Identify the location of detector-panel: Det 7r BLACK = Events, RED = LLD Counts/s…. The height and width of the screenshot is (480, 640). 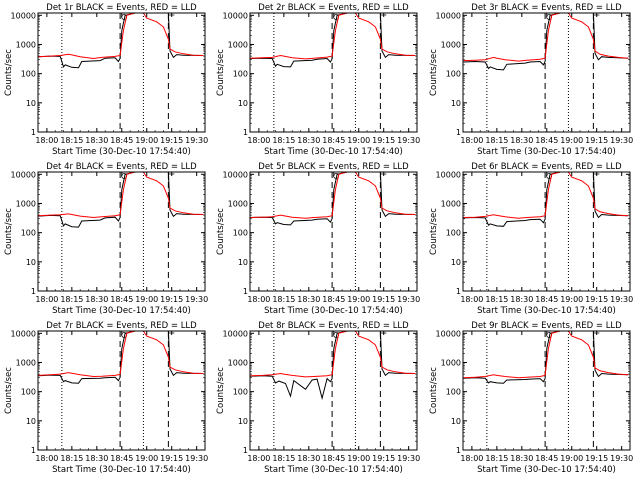
(106, 398).